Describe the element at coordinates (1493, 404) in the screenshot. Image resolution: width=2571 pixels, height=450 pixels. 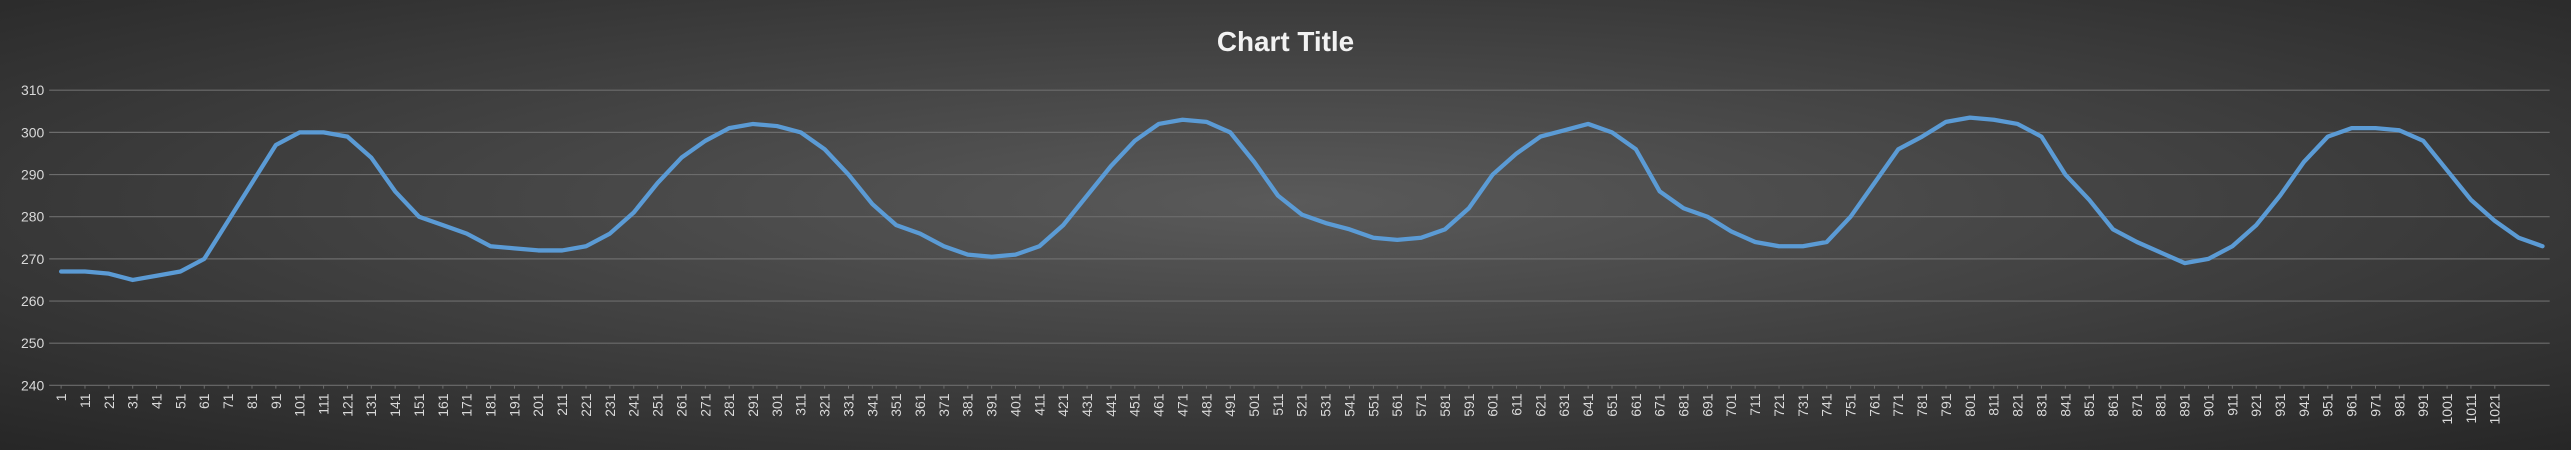
I see `x-tick-label: 601` at that location.